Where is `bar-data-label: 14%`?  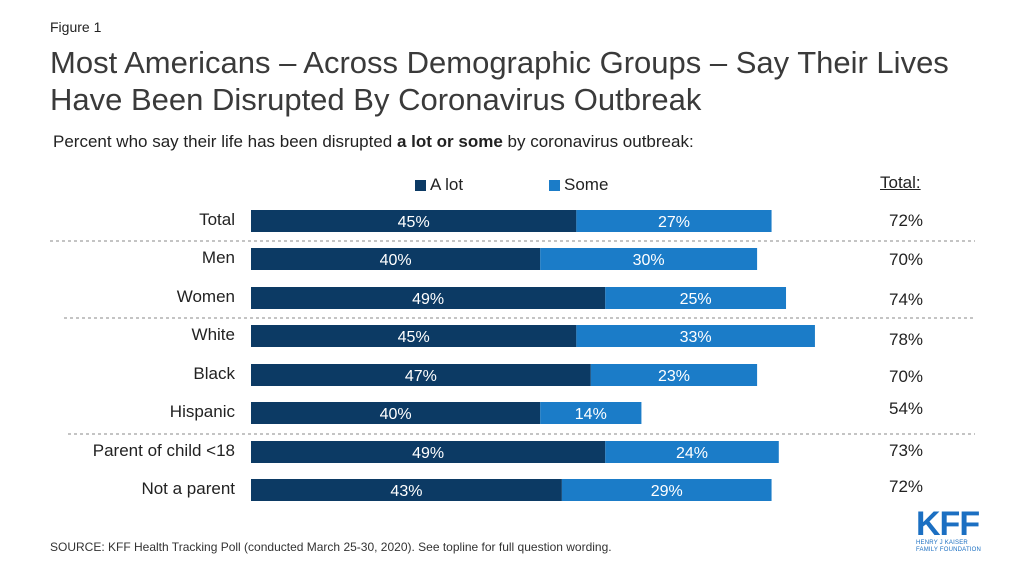
bar-data-label: 14% is located at coordinates (591, 414).